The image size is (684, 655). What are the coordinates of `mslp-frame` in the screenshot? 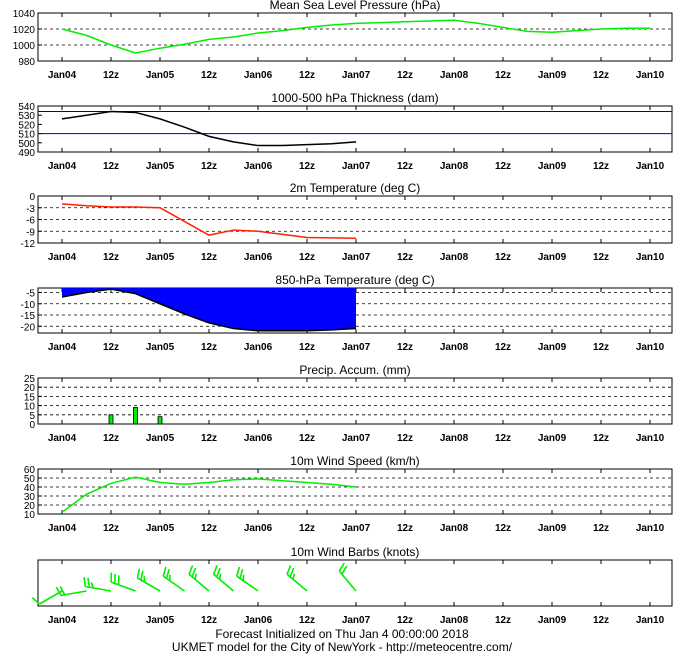 It's located at (355, 37).